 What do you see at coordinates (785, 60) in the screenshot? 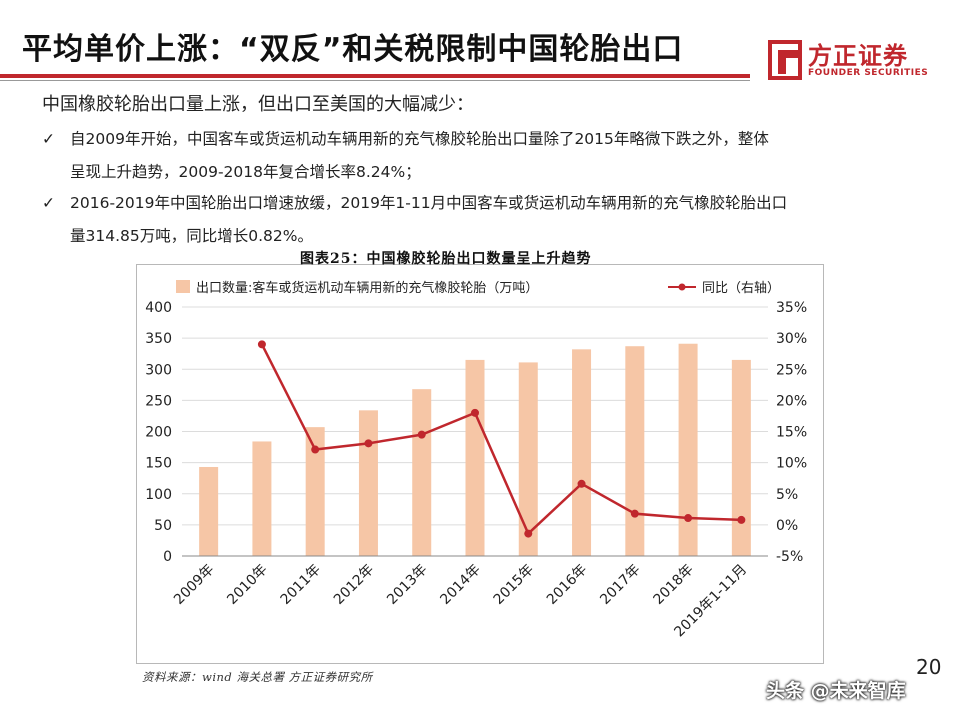
I see `founder-logo-icon` at bounding box center [785, 60].